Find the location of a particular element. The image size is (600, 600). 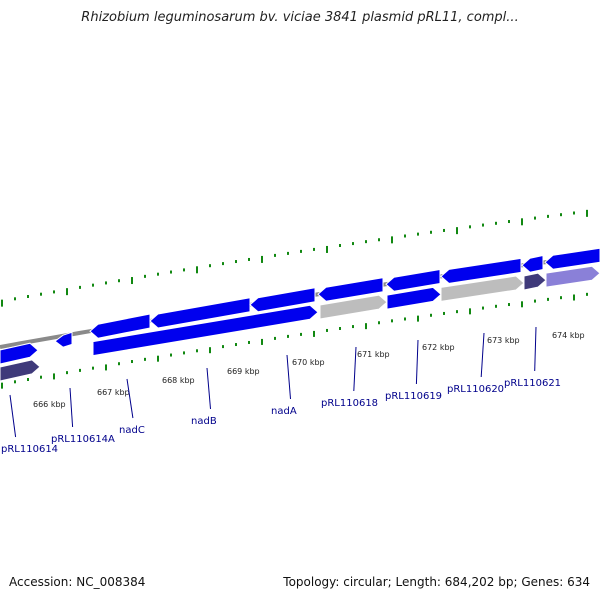

gene-label: nadB is located at coordinates (204, 421).